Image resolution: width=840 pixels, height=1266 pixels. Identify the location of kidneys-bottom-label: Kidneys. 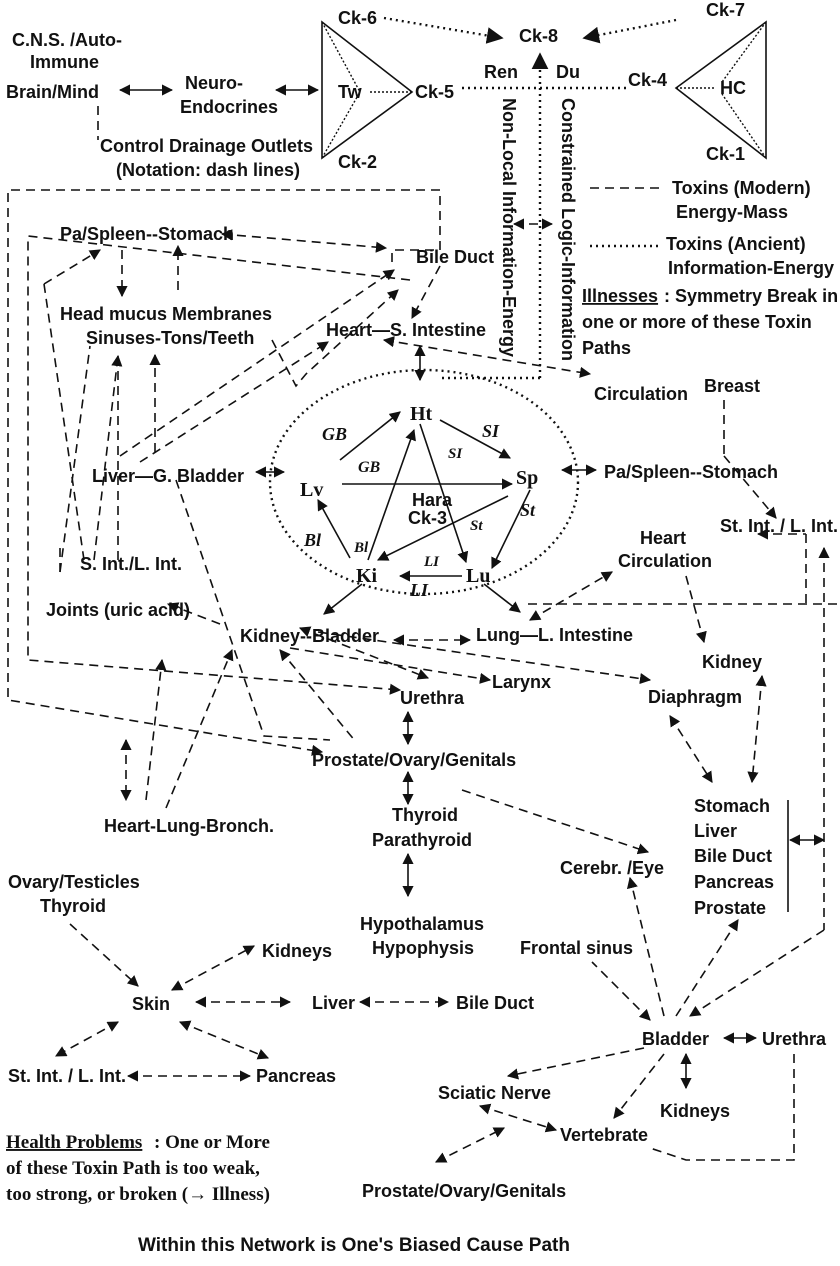
(695, 1111).